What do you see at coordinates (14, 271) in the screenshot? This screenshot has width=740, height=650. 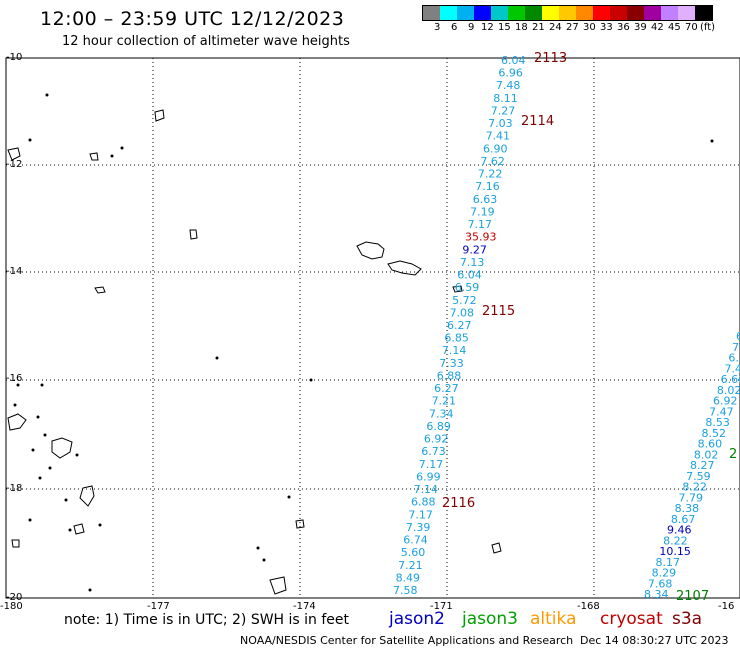 I see `y-tick-label: -14` at bounding box center [14, 271].